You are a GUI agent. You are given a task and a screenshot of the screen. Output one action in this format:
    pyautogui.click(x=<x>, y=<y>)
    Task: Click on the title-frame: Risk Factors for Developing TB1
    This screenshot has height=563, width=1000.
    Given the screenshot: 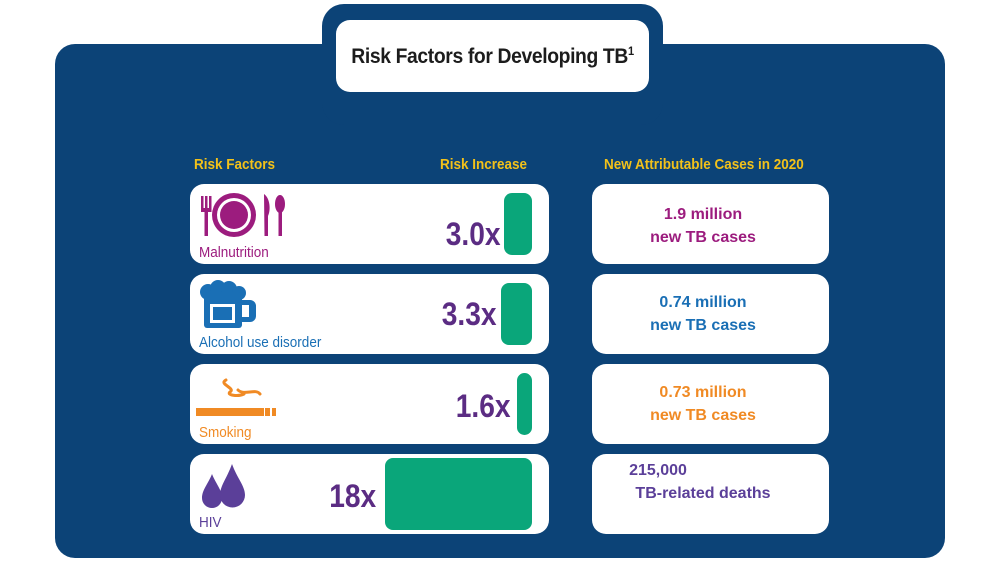 What is the action you would take?
    pyautogui.click(x=492, y=64)
    